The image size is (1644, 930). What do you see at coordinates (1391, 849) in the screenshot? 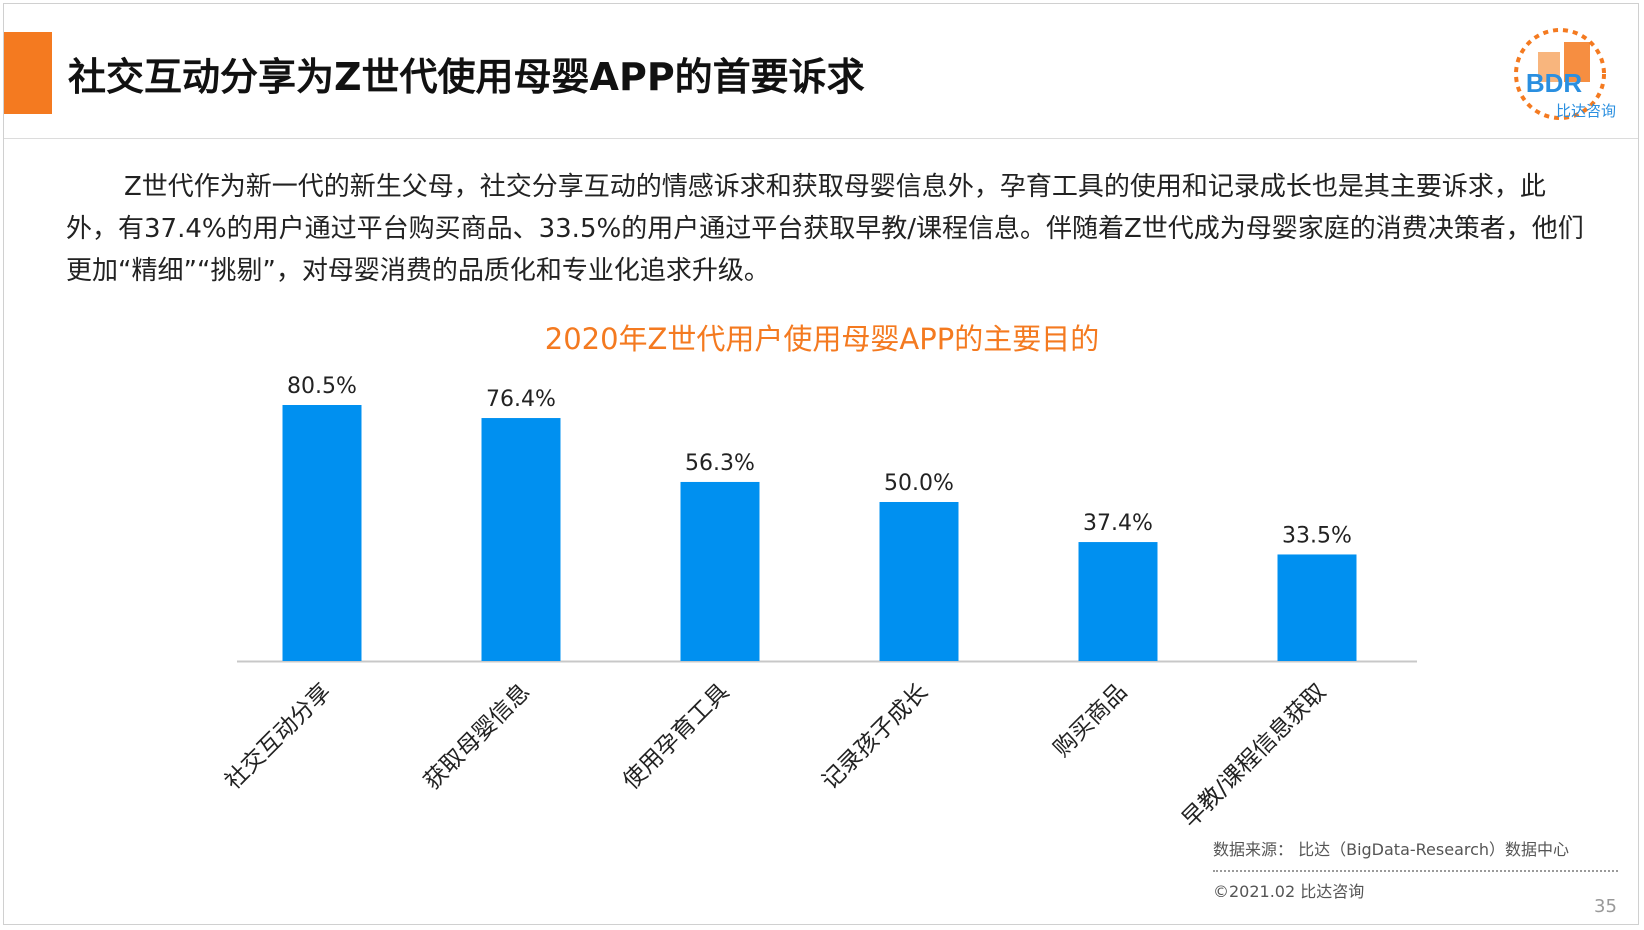
I see `data-source: 数据来源： 比达（BigData-Research）数据中心` at bounding box center [1391, 849].